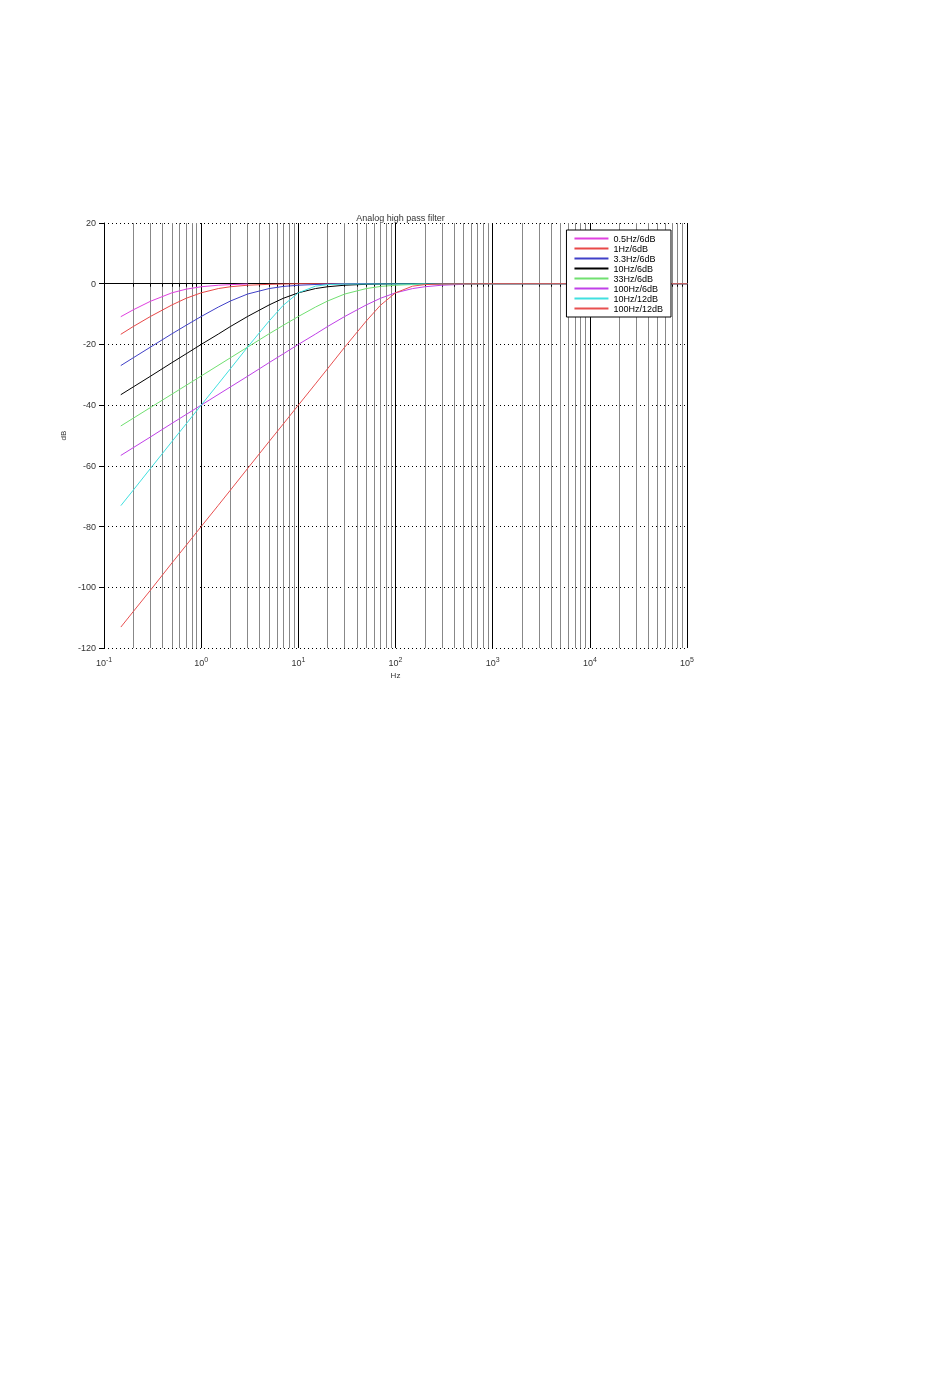  What do you see at coordinates (634, 238) in the screenshot?
I see `legend-label: 0.5Hz/6dB` at bounding box center [634, 238].